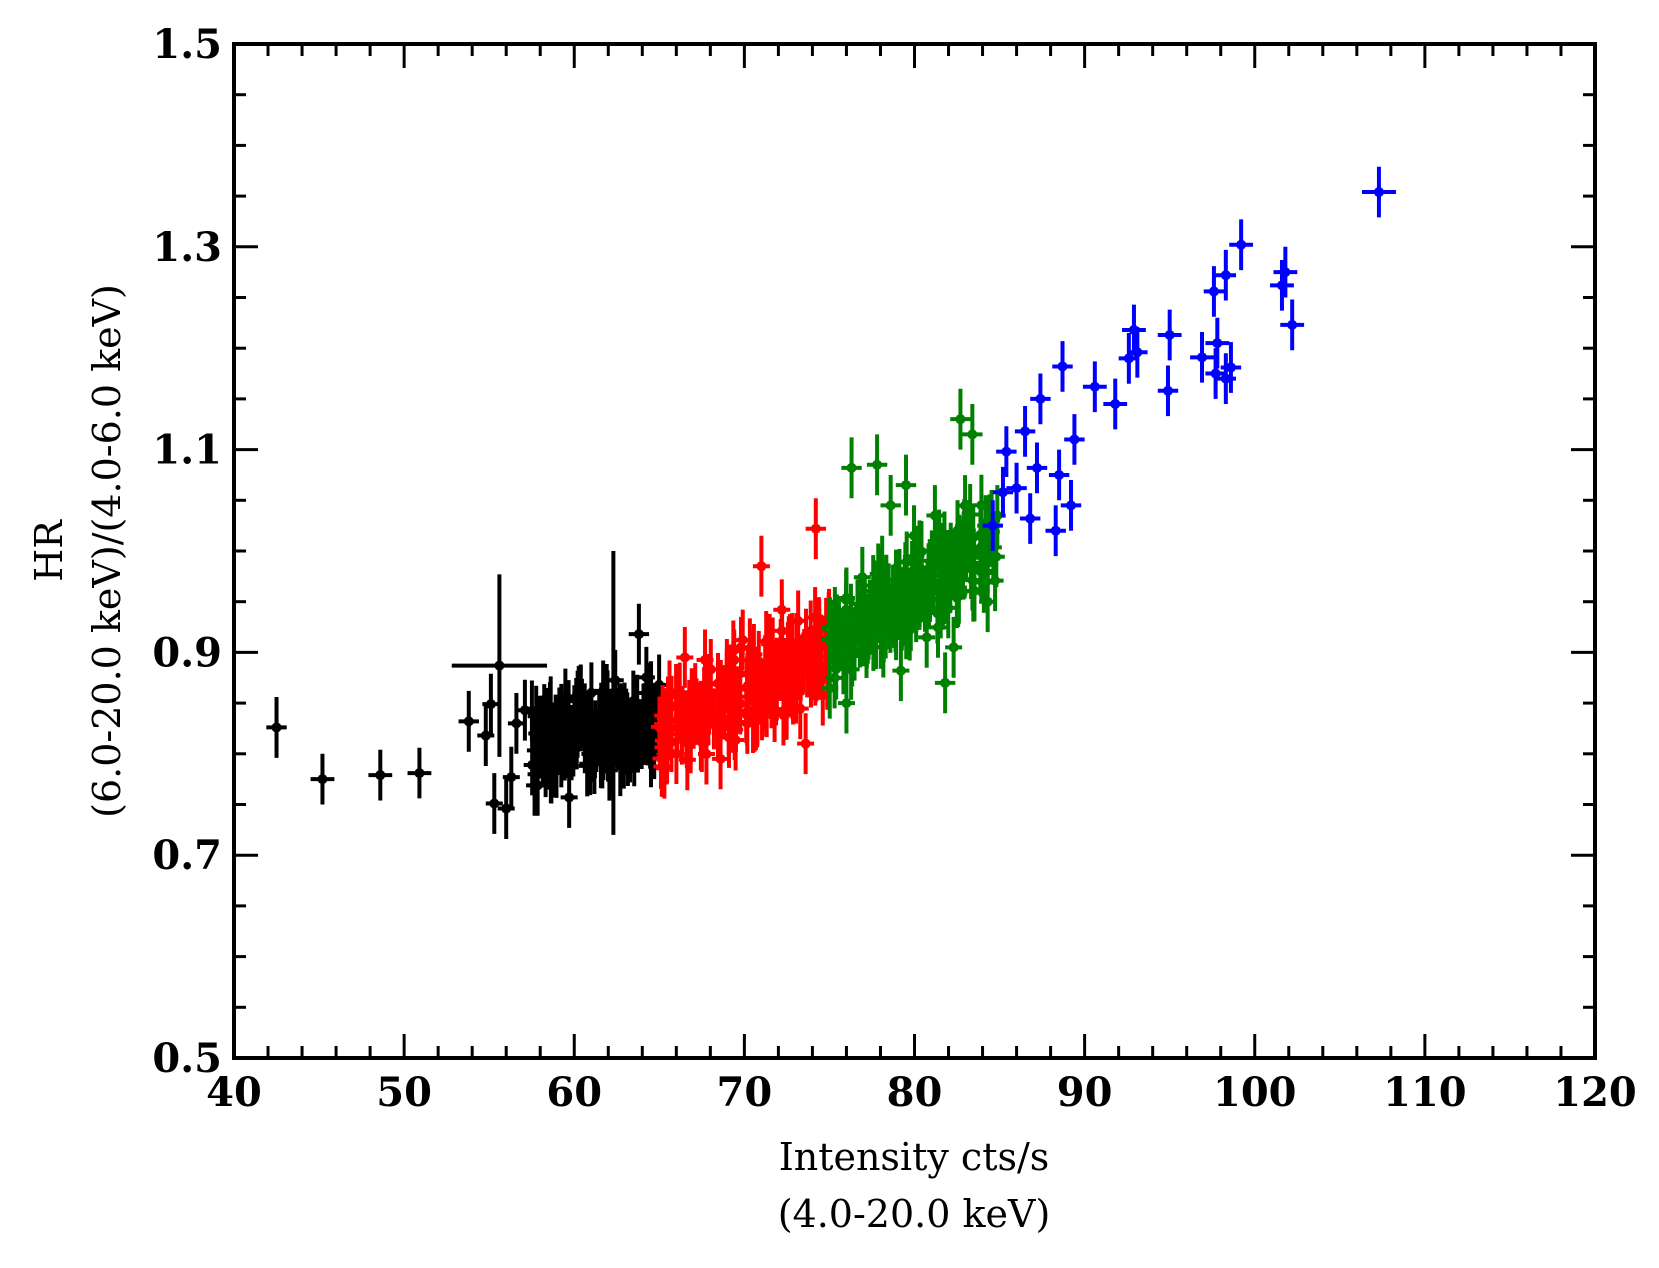 The height and width of the screenshot is (1268, 1659). What do you see at coordinates (1255, 1092) in the screenshot?
I see `x-tick-label: 100` at bounding box center [1255, 1092].